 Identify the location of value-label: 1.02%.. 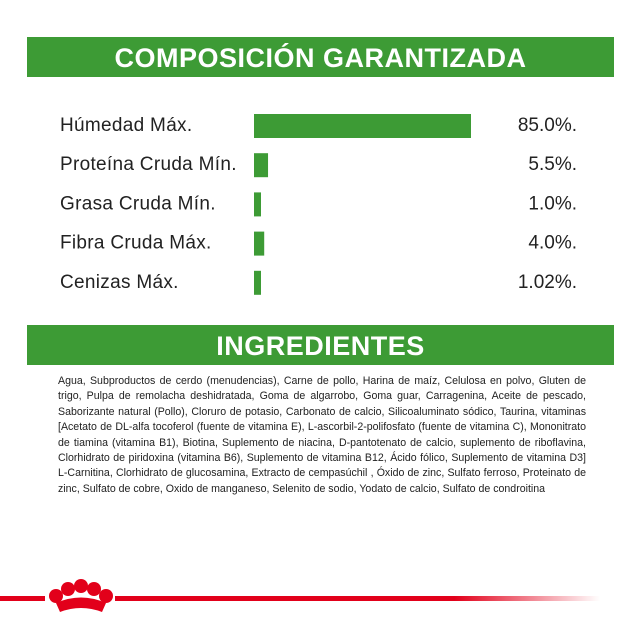
(547, 282).